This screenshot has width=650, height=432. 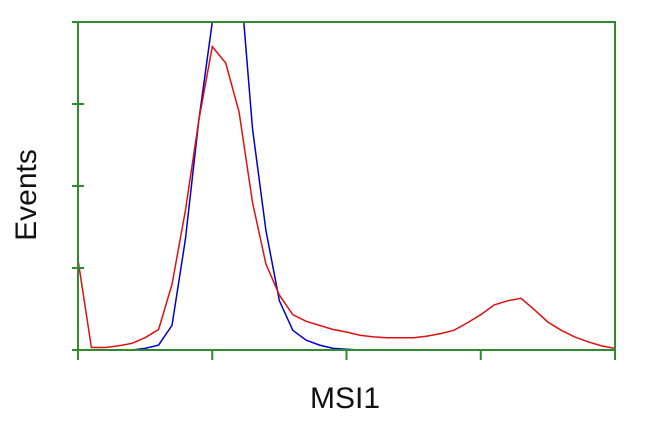 What do you see at coordinates (26, 195) in the screenshot?
I see `y-axis-label: Events` at bounding box center [26, 195].